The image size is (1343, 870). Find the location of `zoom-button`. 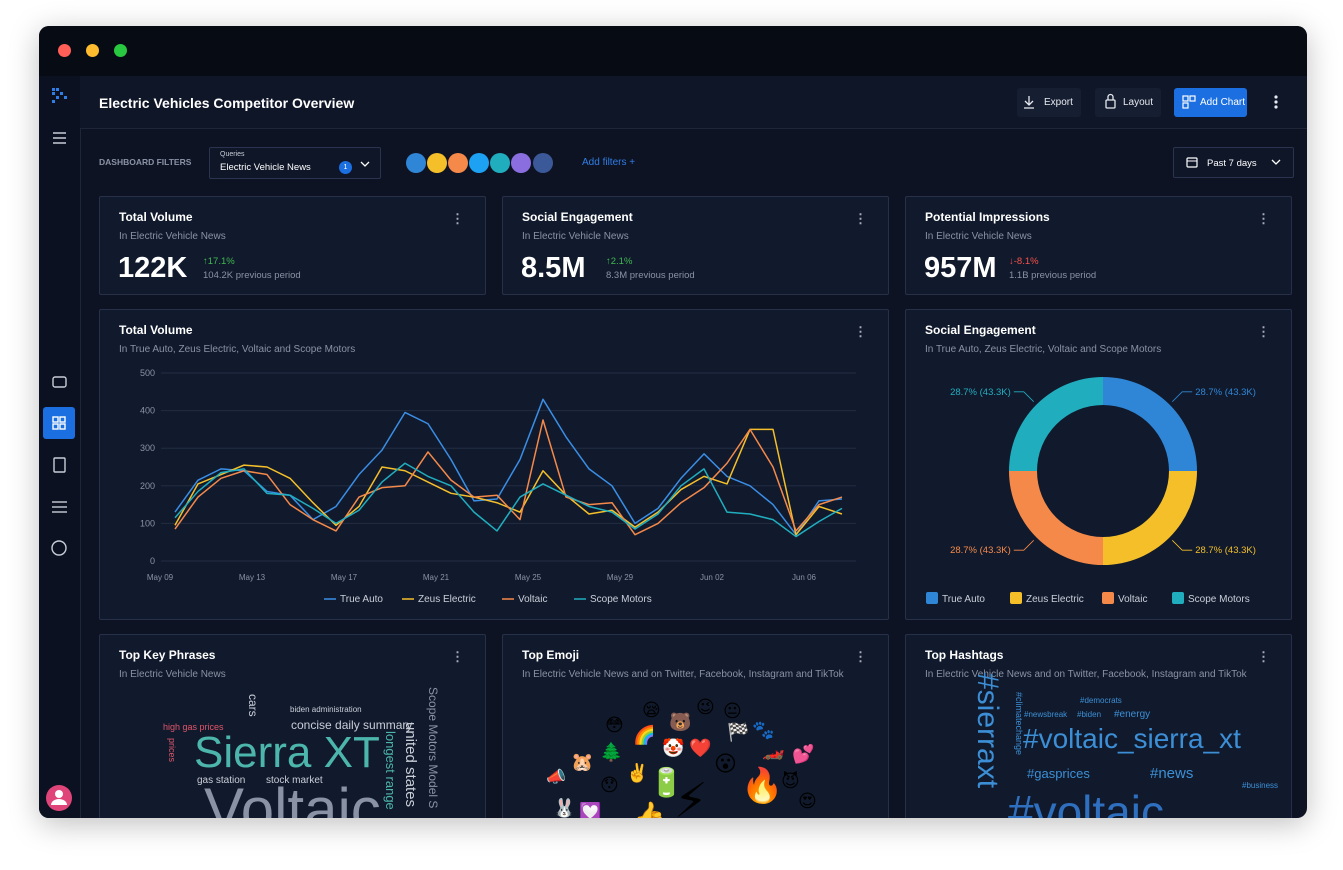

zoom-button is located at coordinates (120, 50).